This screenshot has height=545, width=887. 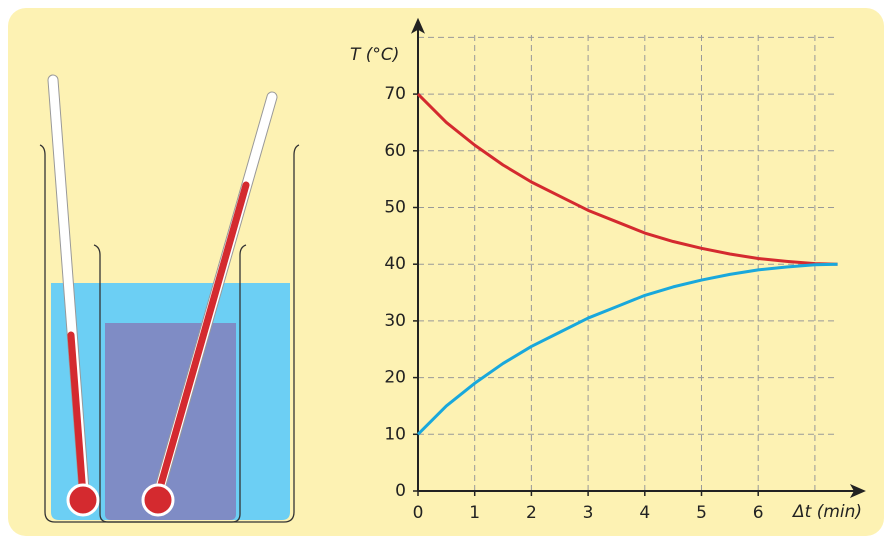 I want to click on x-tick-label: 4, so click(x=644, y=513).